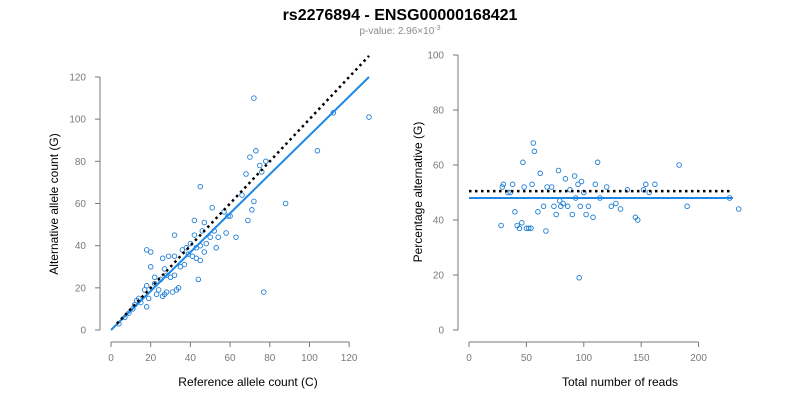 Image resolution: width=800 pixels, height=400 pixels. Describe the element at coordinates (309, 358) in the screenshot. I see `left-x-tick-label: 100` at that location.